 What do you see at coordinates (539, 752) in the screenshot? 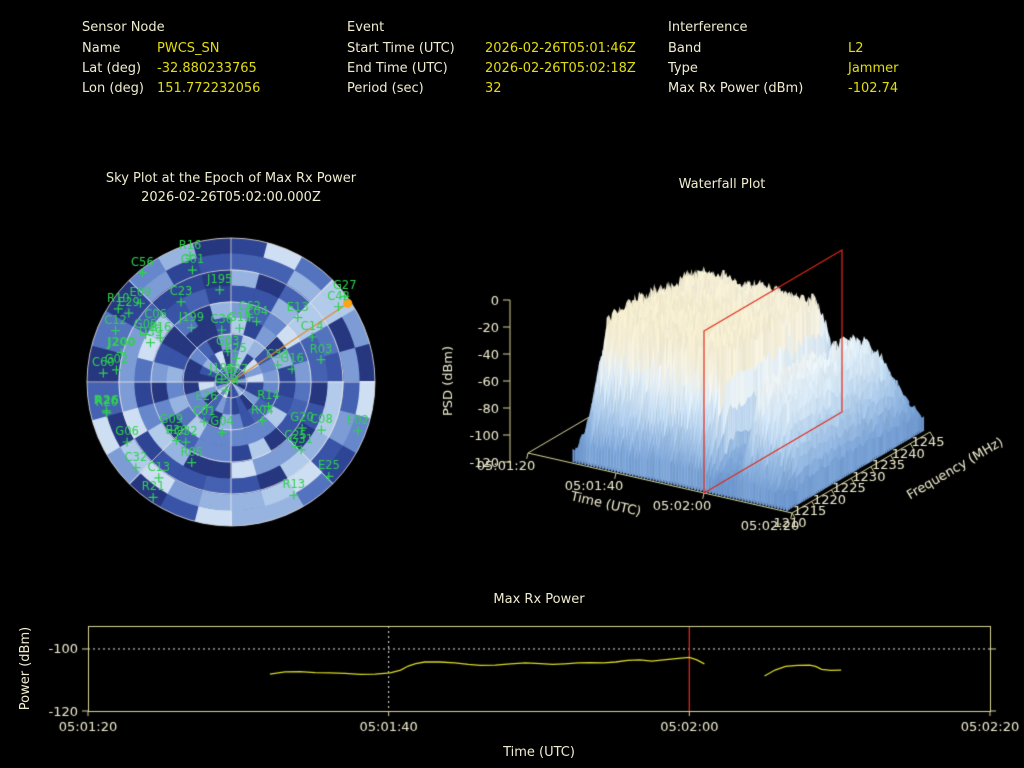
I see `power-plot-xlabel: Time (UTC)` at bounding box center [539, 752].